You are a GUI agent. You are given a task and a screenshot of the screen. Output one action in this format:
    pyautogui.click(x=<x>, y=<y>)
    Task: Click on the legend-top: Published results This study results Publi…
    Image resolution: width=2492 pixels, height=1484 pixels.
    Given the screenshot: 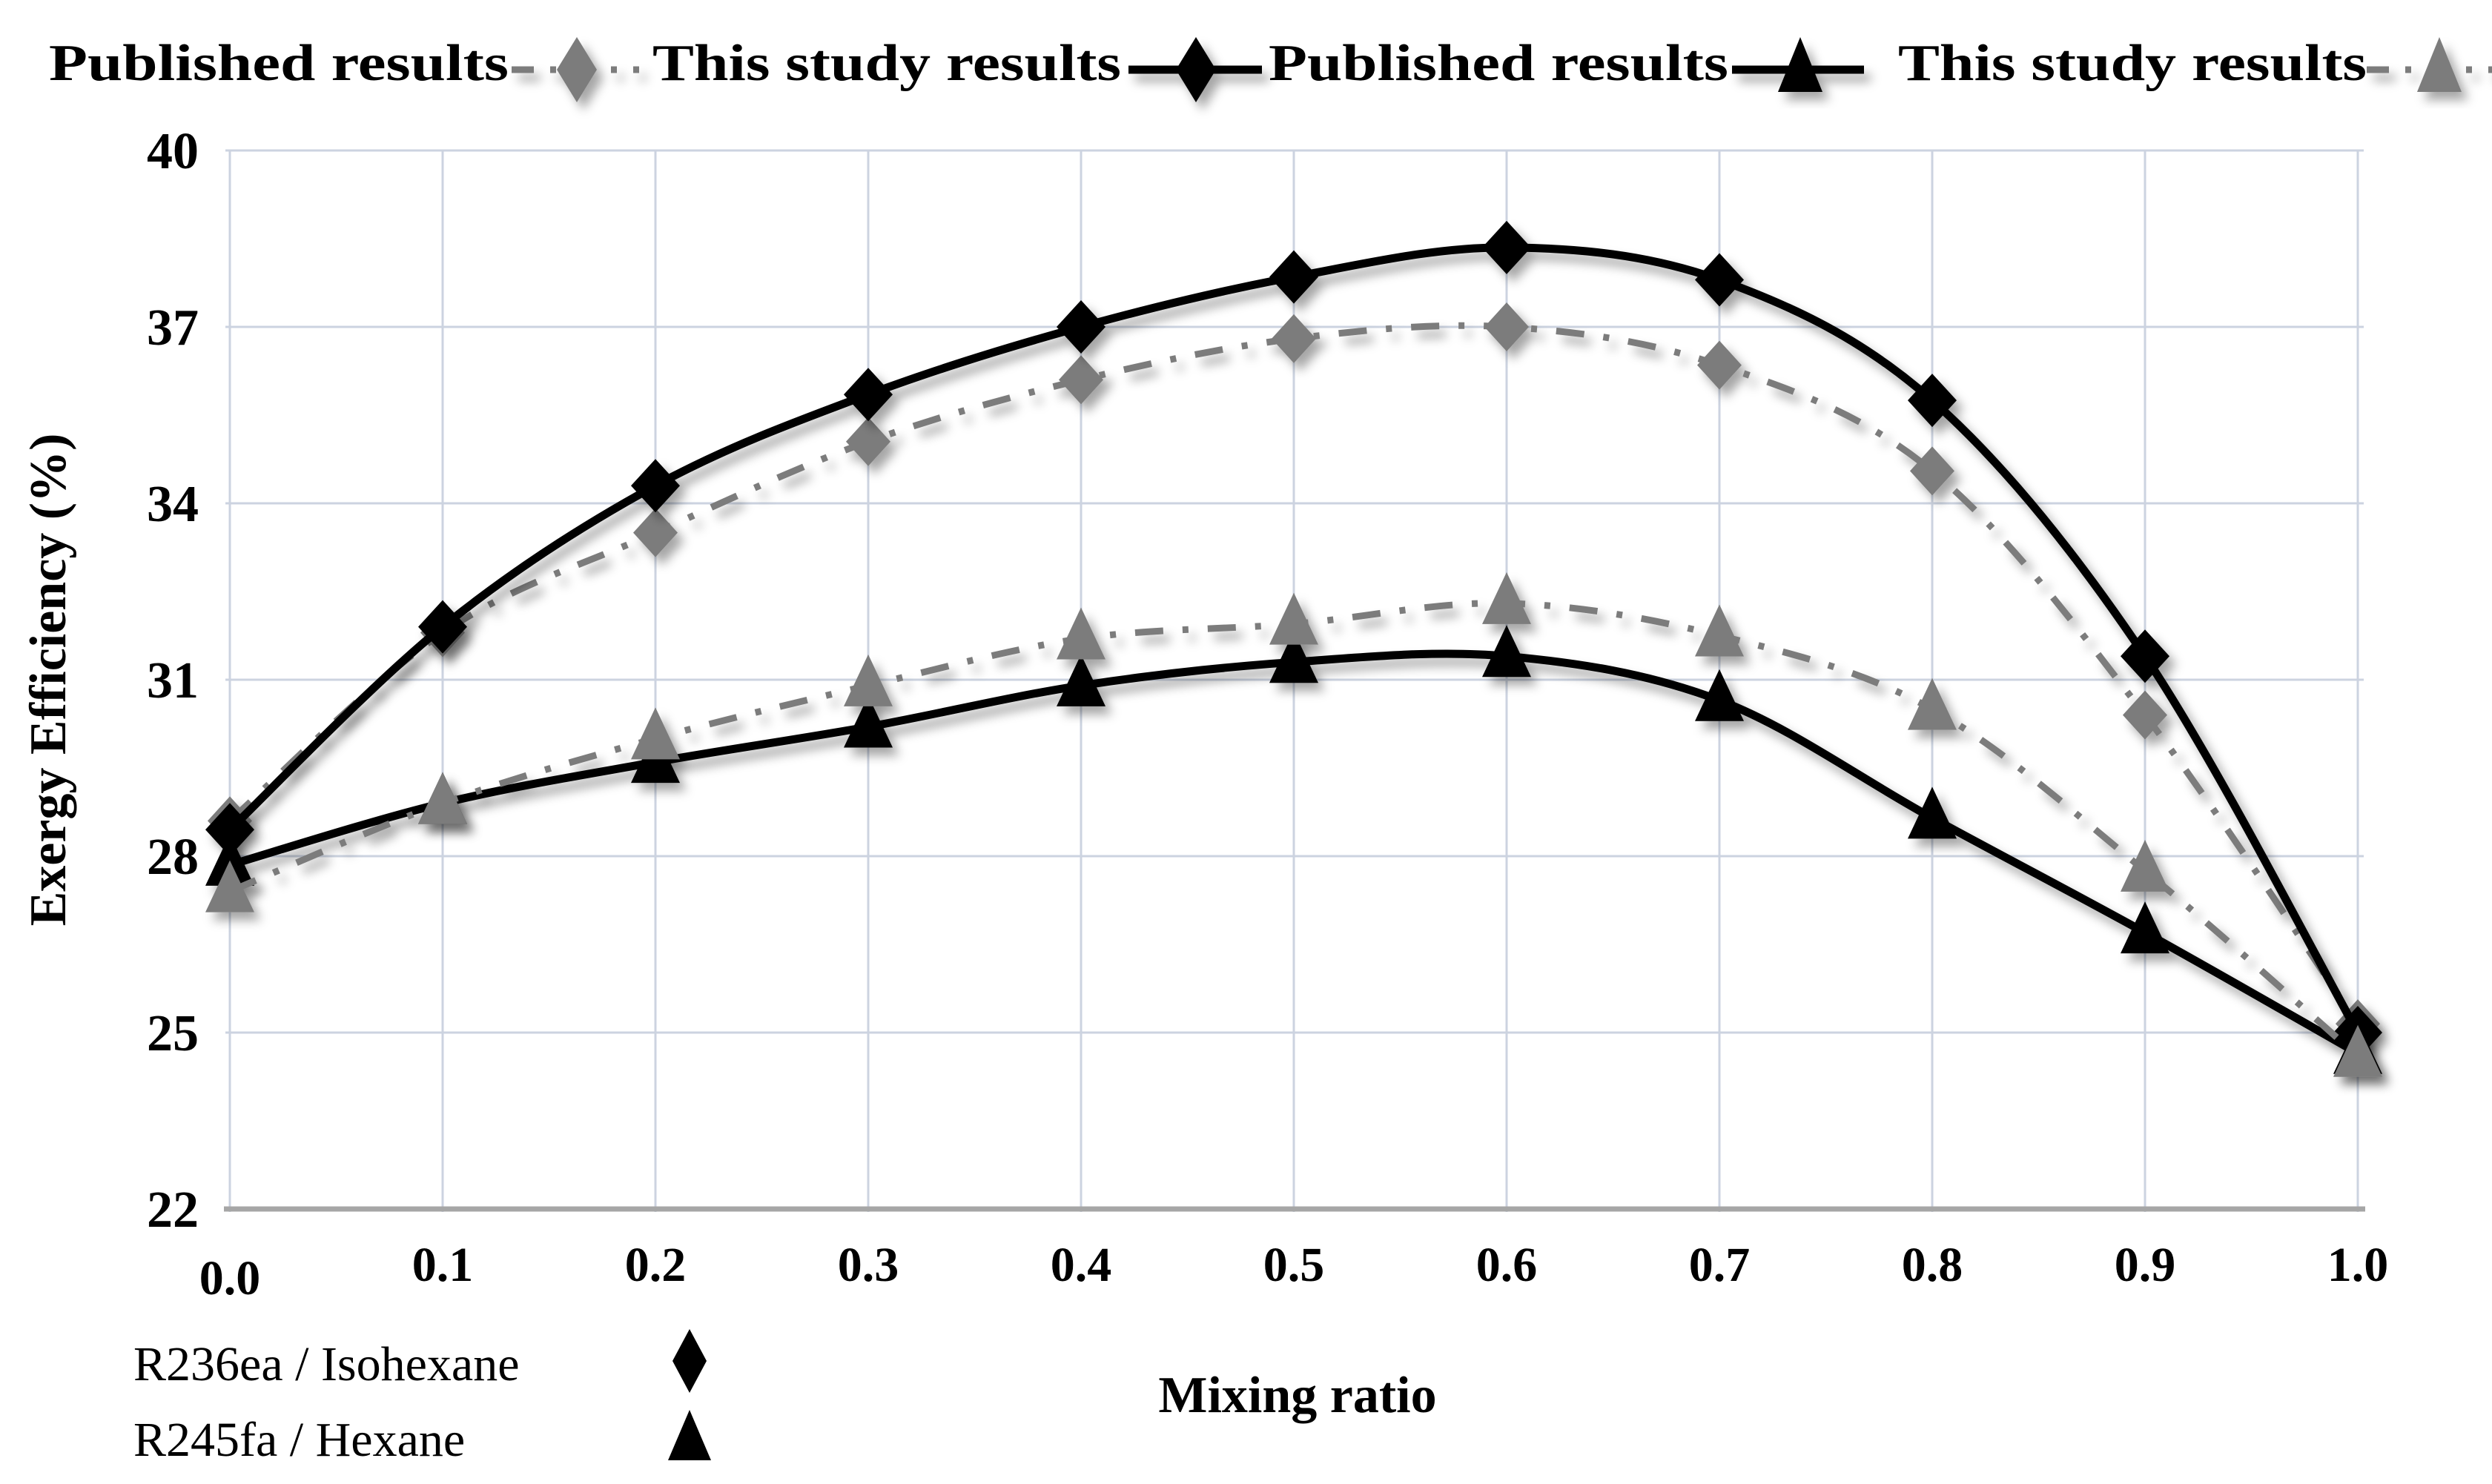 What is the action you would take?
    pyautogui.click(x=1271, y=68)
    